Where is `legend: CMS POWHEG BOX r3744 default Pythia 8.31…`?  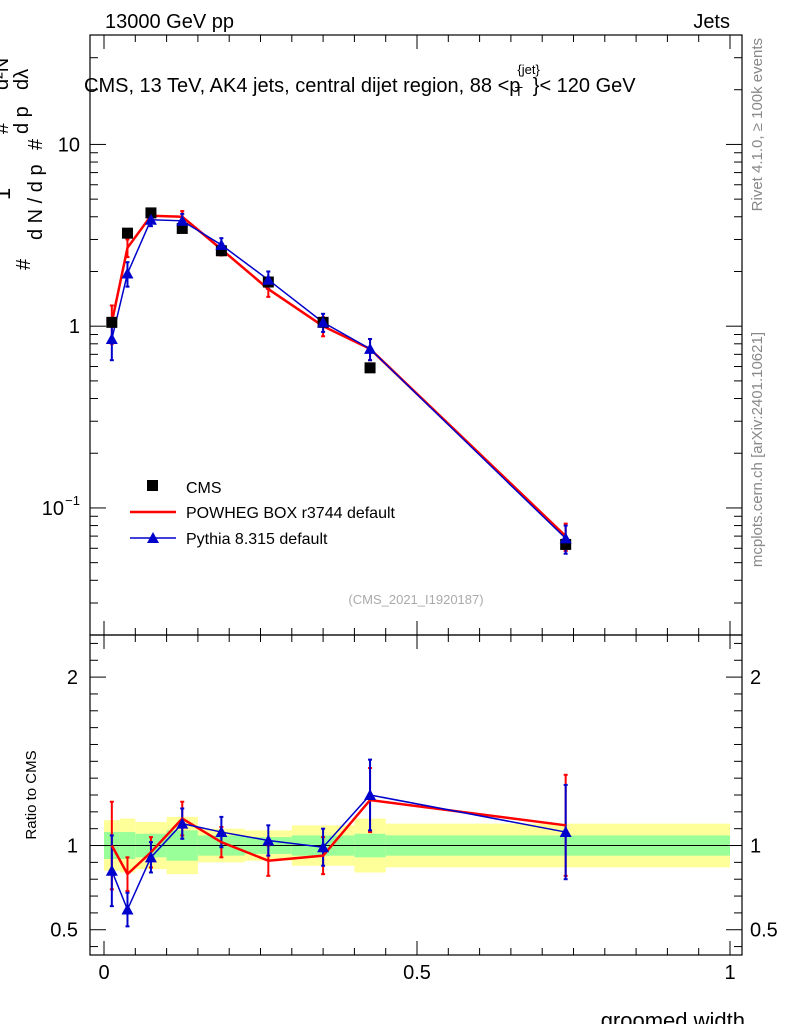 legend: CMS POWHEG BOX r3744 default Pythia 8.31… is located at coordinates (263, 514).